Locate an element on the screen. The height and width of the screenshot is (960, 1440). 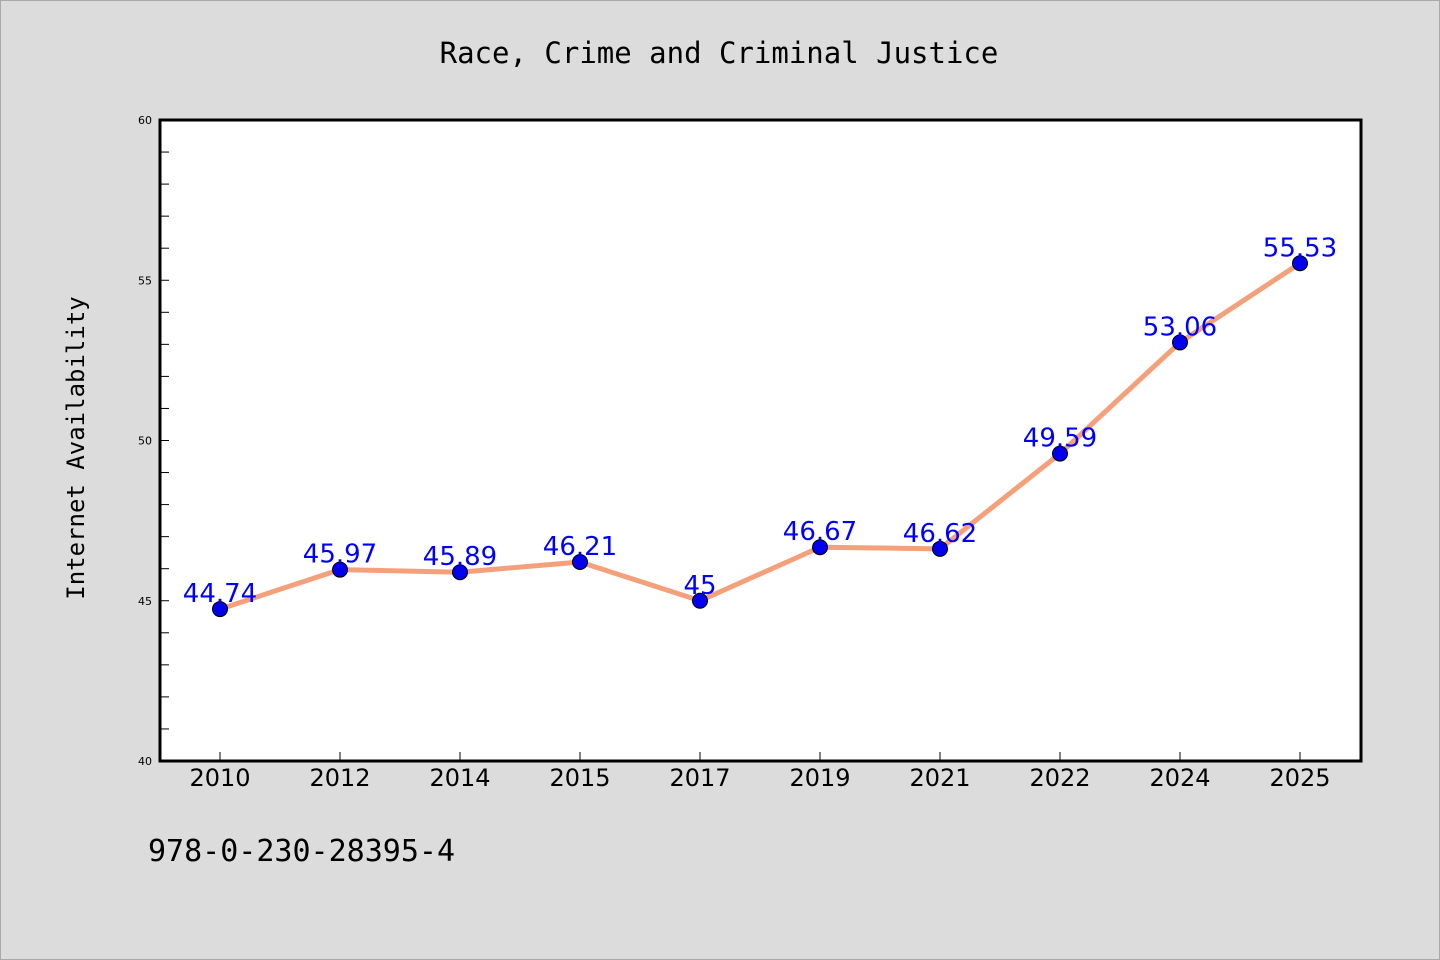
data-label: 46.67 is located at coordinates (820, 532).